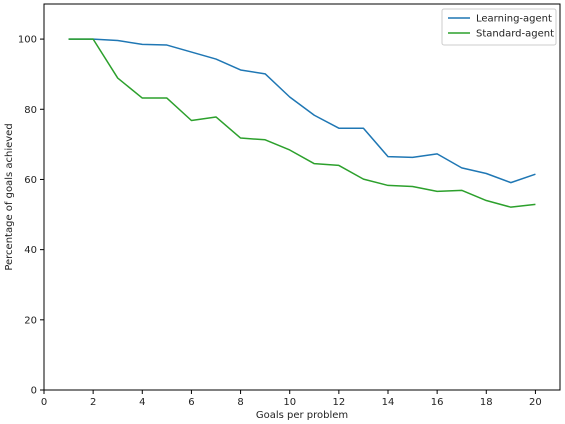 The image size is (565, 424). What do you see at coordinates (240, 402) in the screenshot?
I see `x-tick-label: 8` at bounding box center [240, 402].